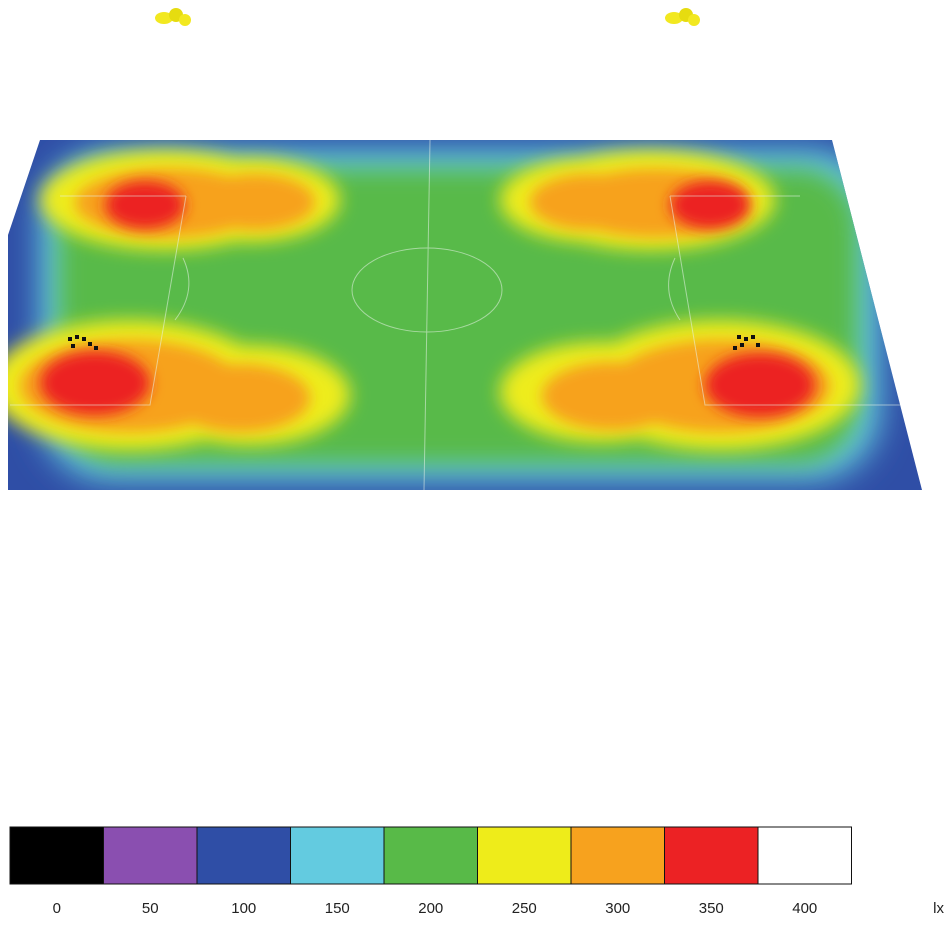  Describe the element at coordinates (524, 908) in the screenshot. I see `legend-label-250: 250` at that location.